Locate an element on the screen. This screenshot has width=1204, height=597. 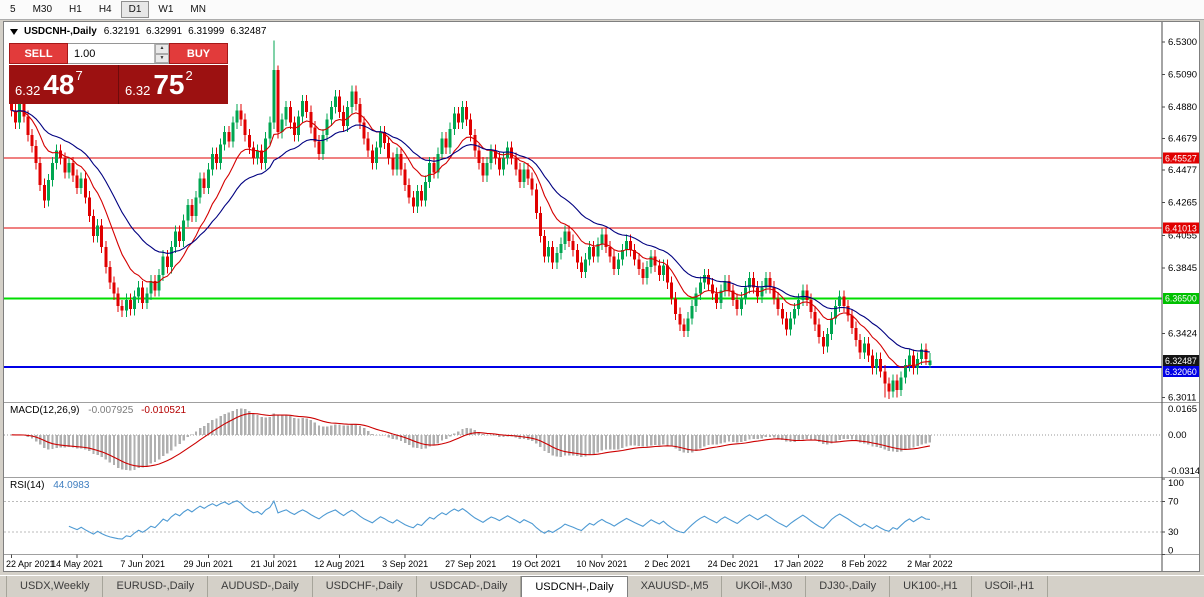
svg-text: 0.0165 is located at coordinates (1182, 409).